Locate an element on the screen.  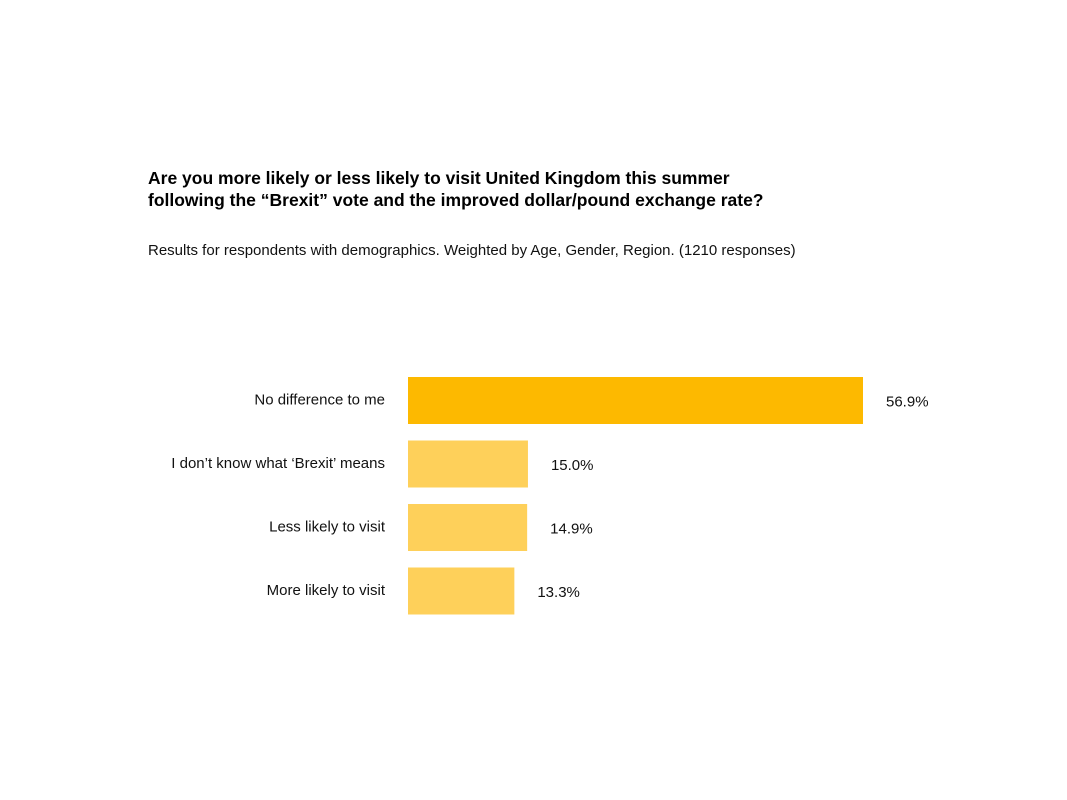
value-label-2: 15.0% is located at coordinates (572, 465).